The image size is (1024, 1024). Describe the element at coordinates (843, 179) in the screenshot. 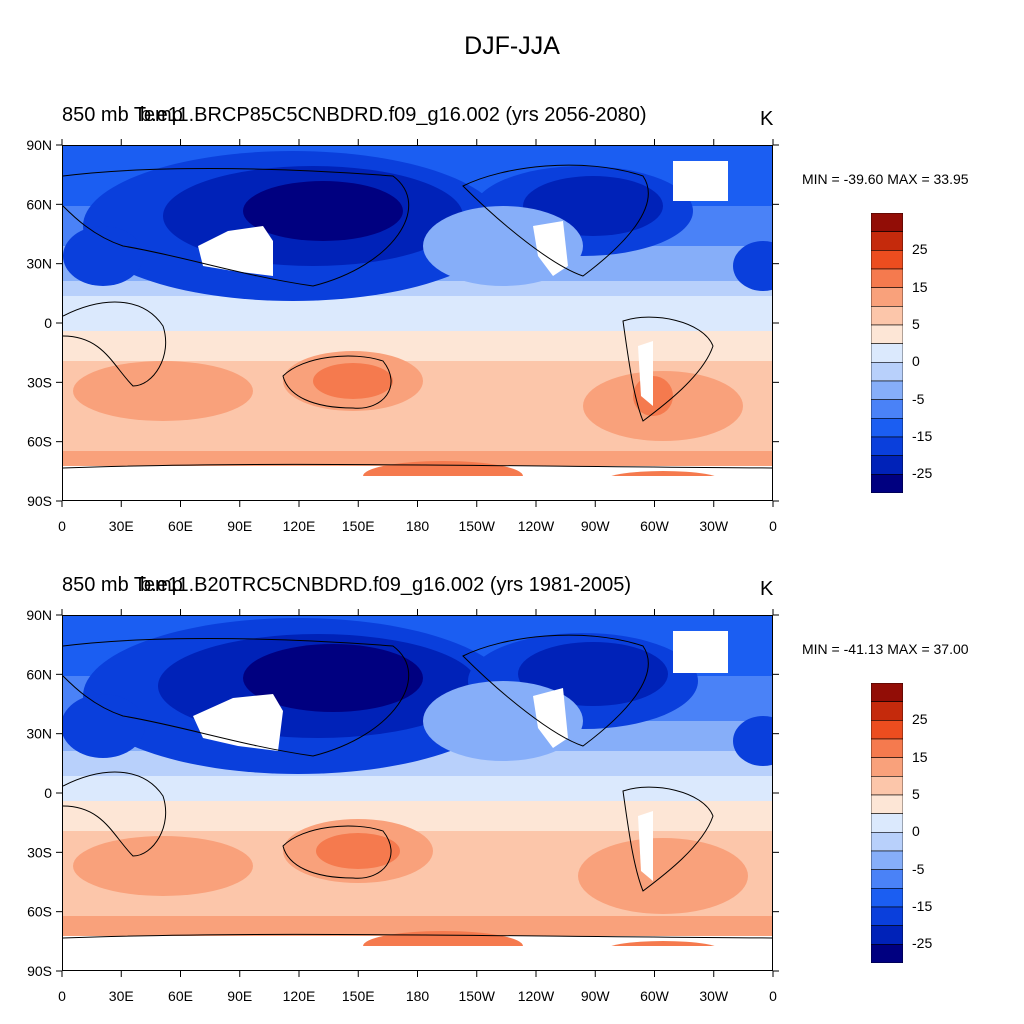

I see `panel-1-min: MIN = -39.60` at that location.